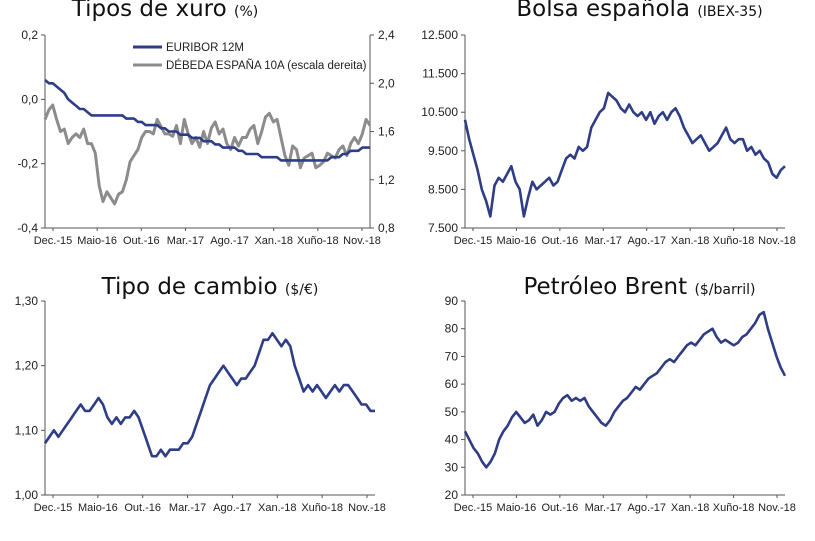 The width and height of the screenshot is (815, 541). I want to click on chart-title: Tipo de cambio ($/€), so click(210, 287).